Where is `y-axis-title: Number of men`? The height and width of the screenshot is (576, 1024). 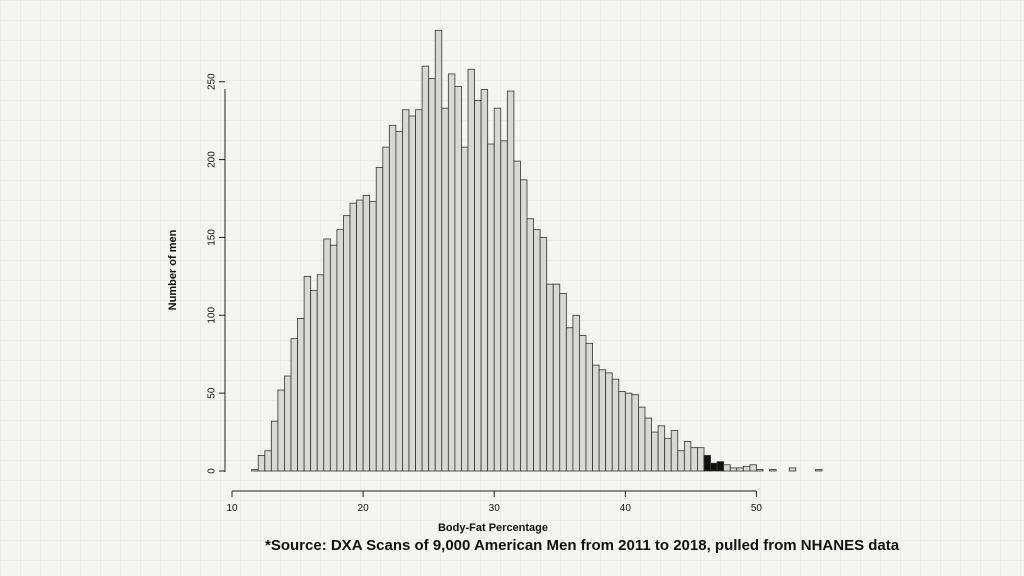
y-axis-title: Number of men is located at coordinates (173, 269).